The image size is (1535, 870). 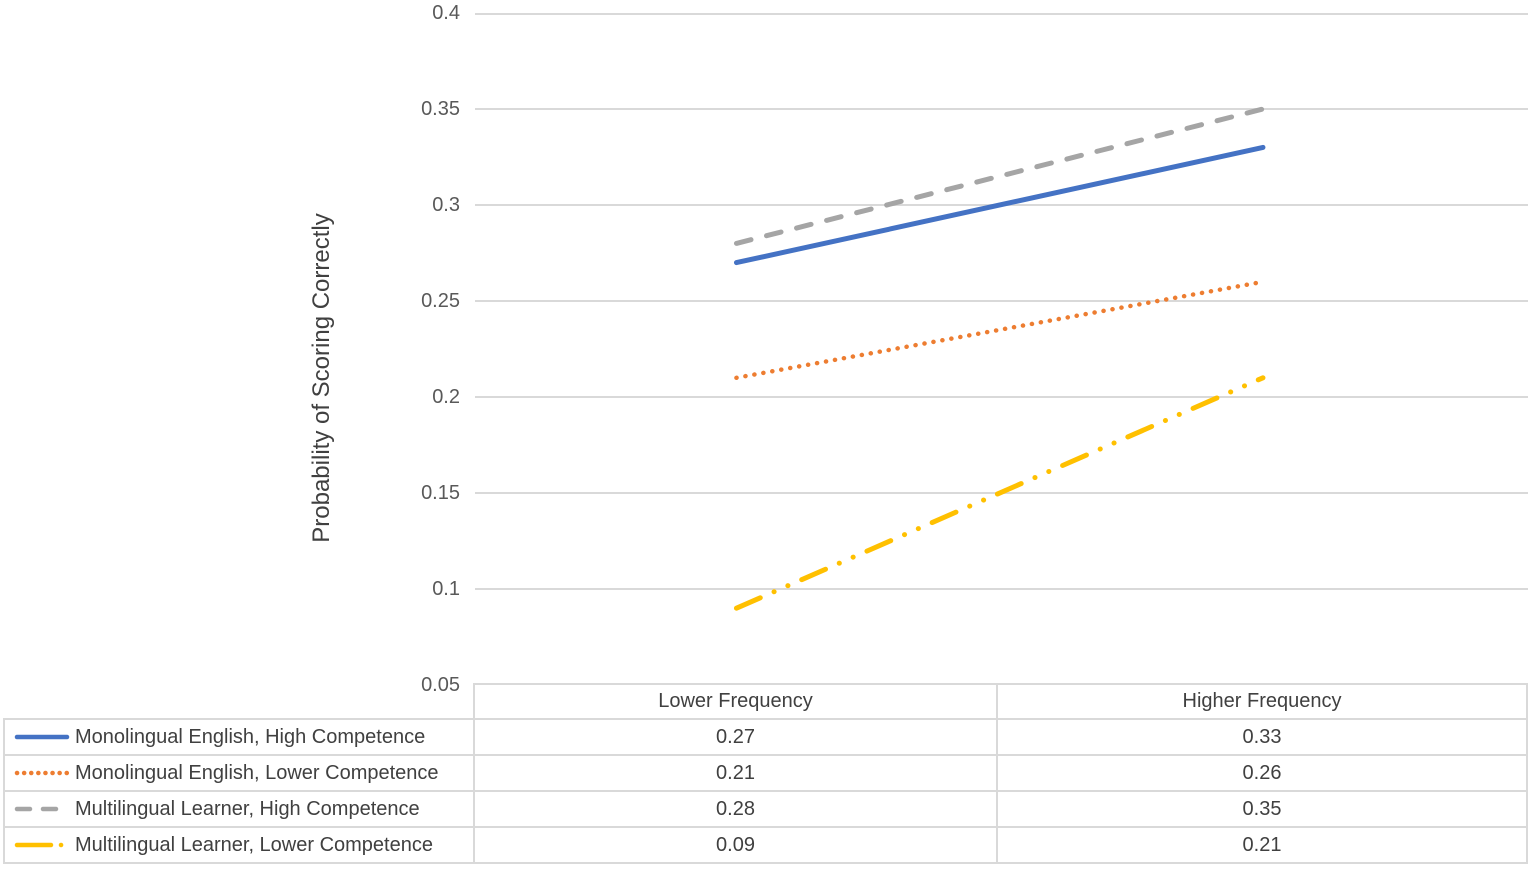 I want to click on series-name: Multilingual Learner, High Competence, so click(x=247, y=808).